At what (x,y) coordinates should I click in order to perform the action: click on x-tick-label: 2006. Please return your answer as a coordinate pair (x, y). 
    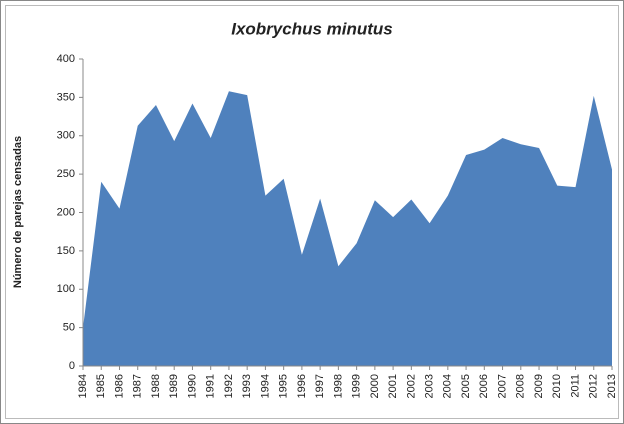
    Looking at the image, I should click on (484, 386).